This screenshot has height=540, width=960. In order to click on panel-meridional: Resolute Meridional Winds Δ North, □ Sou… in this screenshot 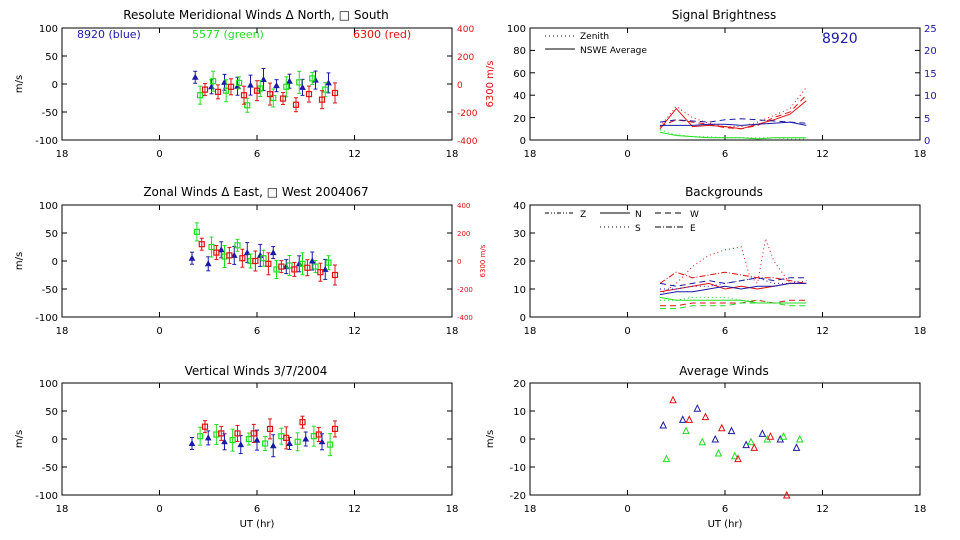, I will do `click(255, 84)`.